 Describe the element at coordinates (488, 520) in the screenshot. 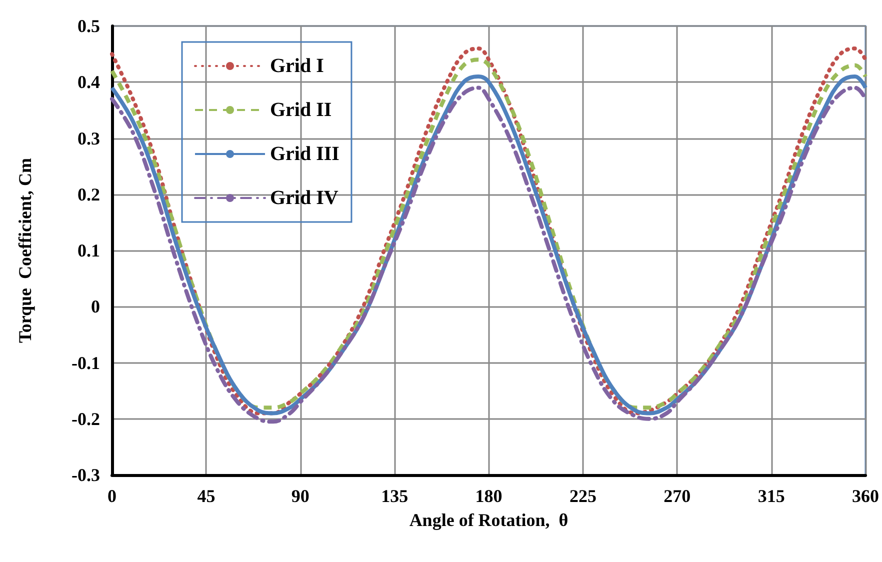

I see `x-axis-title: Angle of Rotation, θ` at that location.